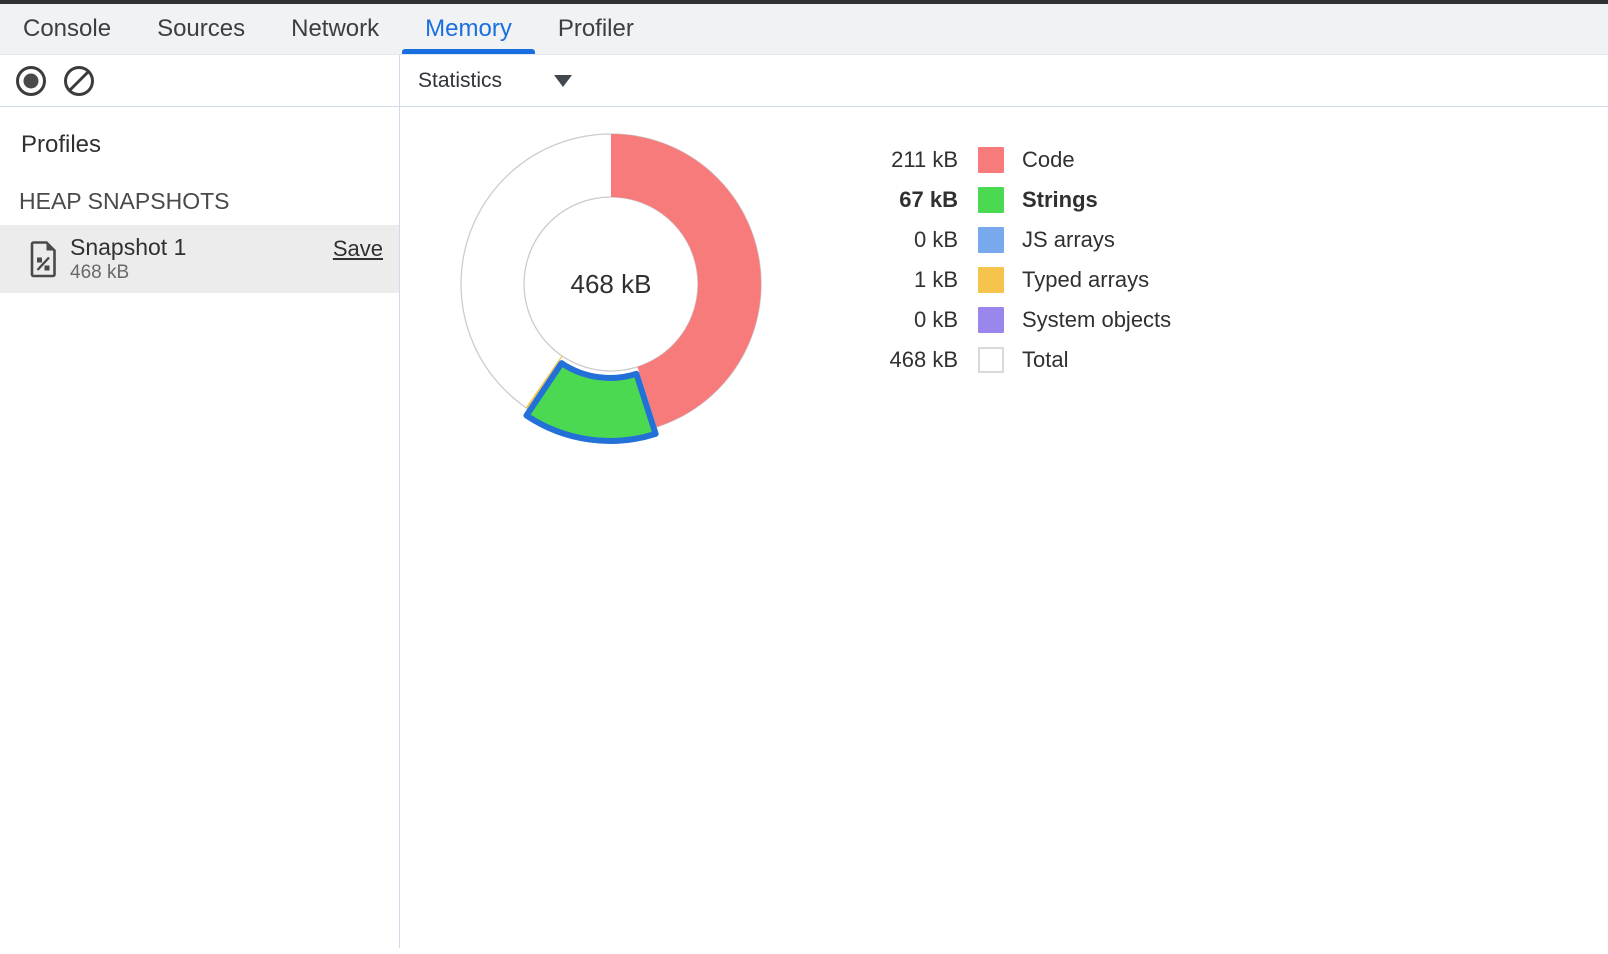 This screenshot has height=954, width=1608. I want to click on clear-icon, so click(79, 81).